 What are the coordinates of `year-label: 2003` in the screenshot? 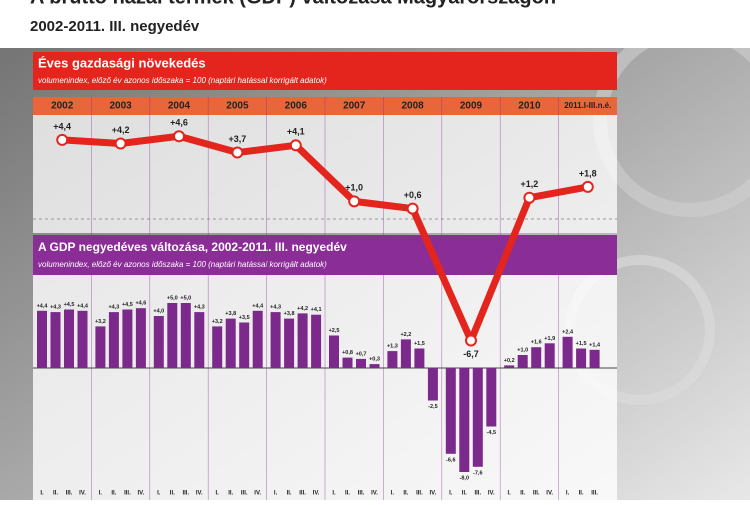 It's located at (120, 106).